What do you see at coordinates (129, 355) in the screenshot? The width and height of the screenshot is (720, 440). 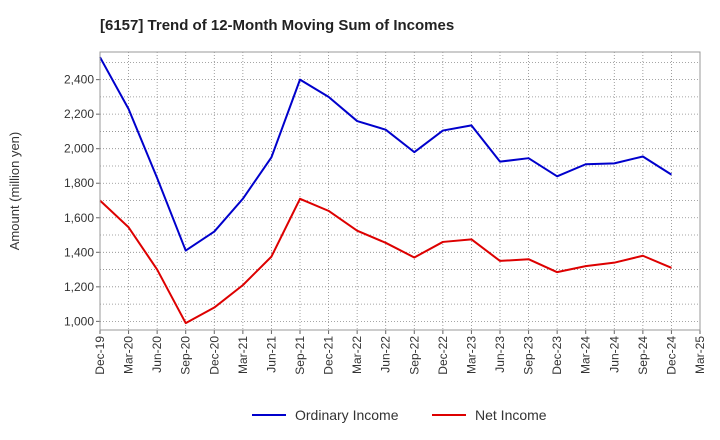 I see `x-tick-label: Mar-20` at bounding box center [129, 355].